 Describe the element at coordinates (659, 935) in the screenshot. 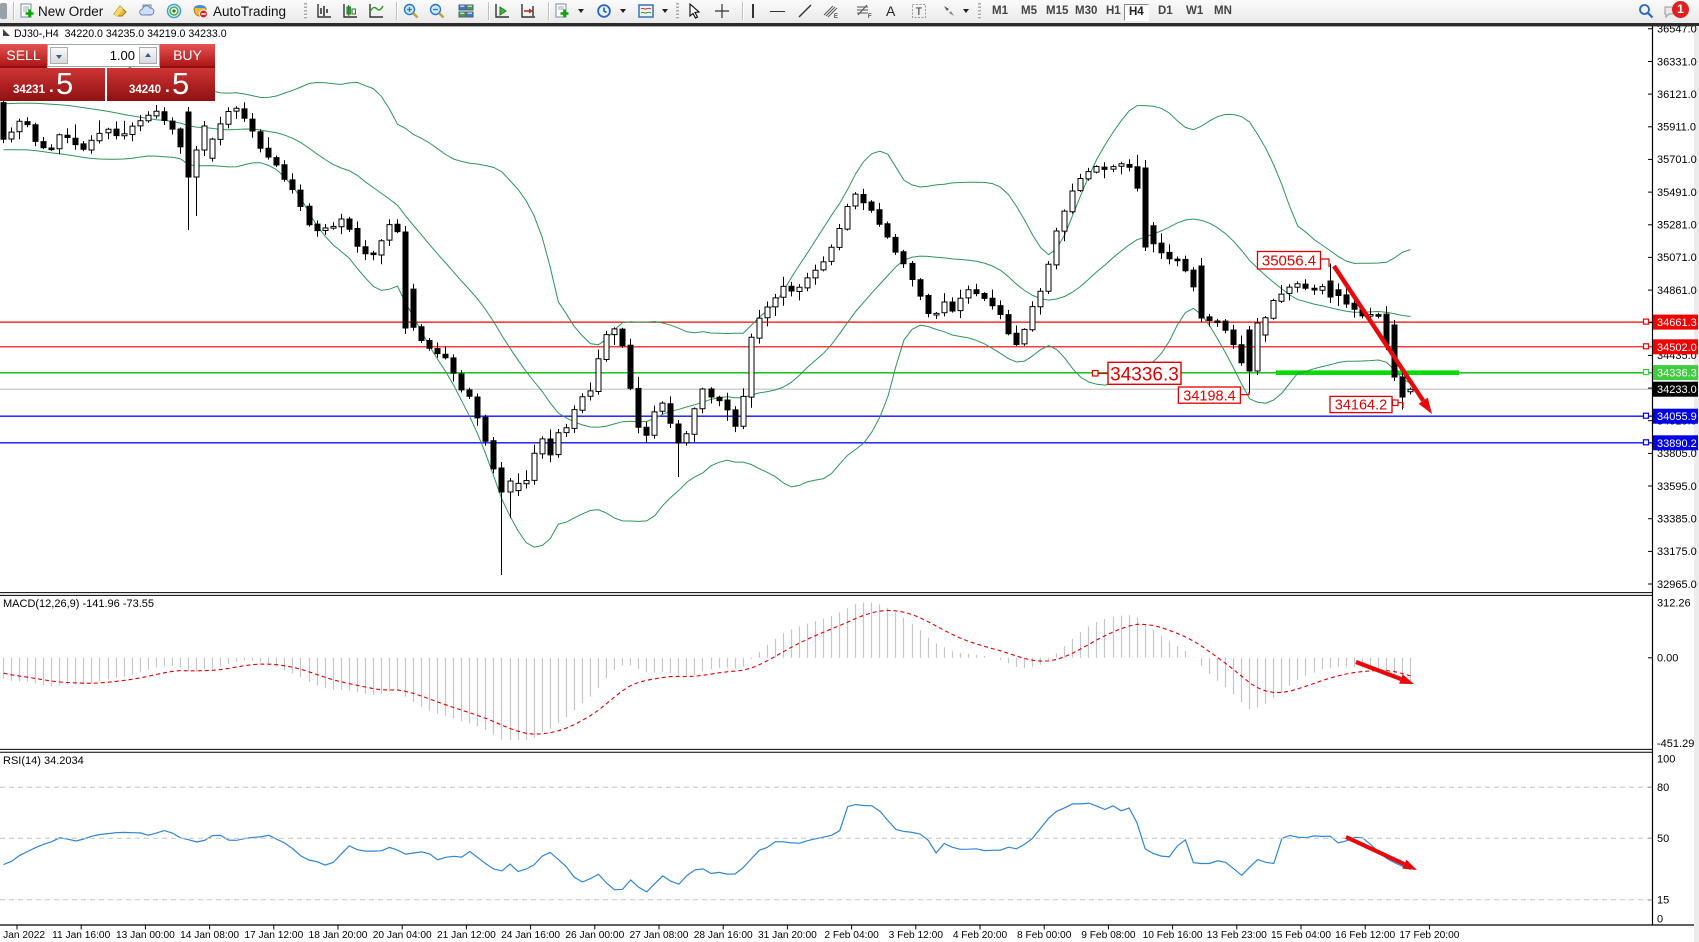

I see `svg-text: 27 Jan 08:00` at that location.